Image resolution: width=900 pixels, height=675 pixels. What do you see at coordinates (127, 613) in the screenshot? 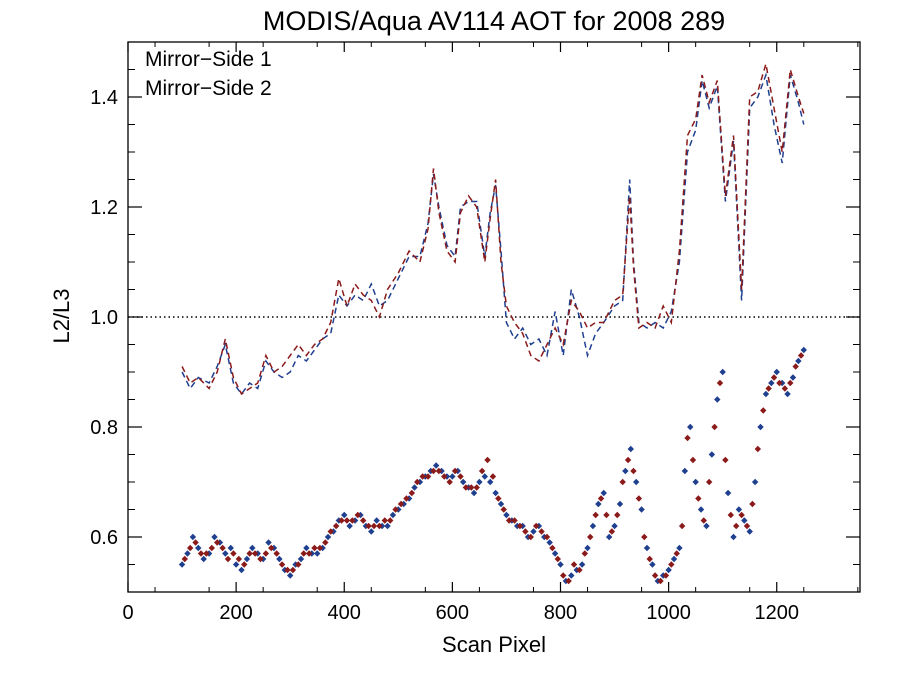
I see `x-tick-label: 0` at bounding box center [127, 613].